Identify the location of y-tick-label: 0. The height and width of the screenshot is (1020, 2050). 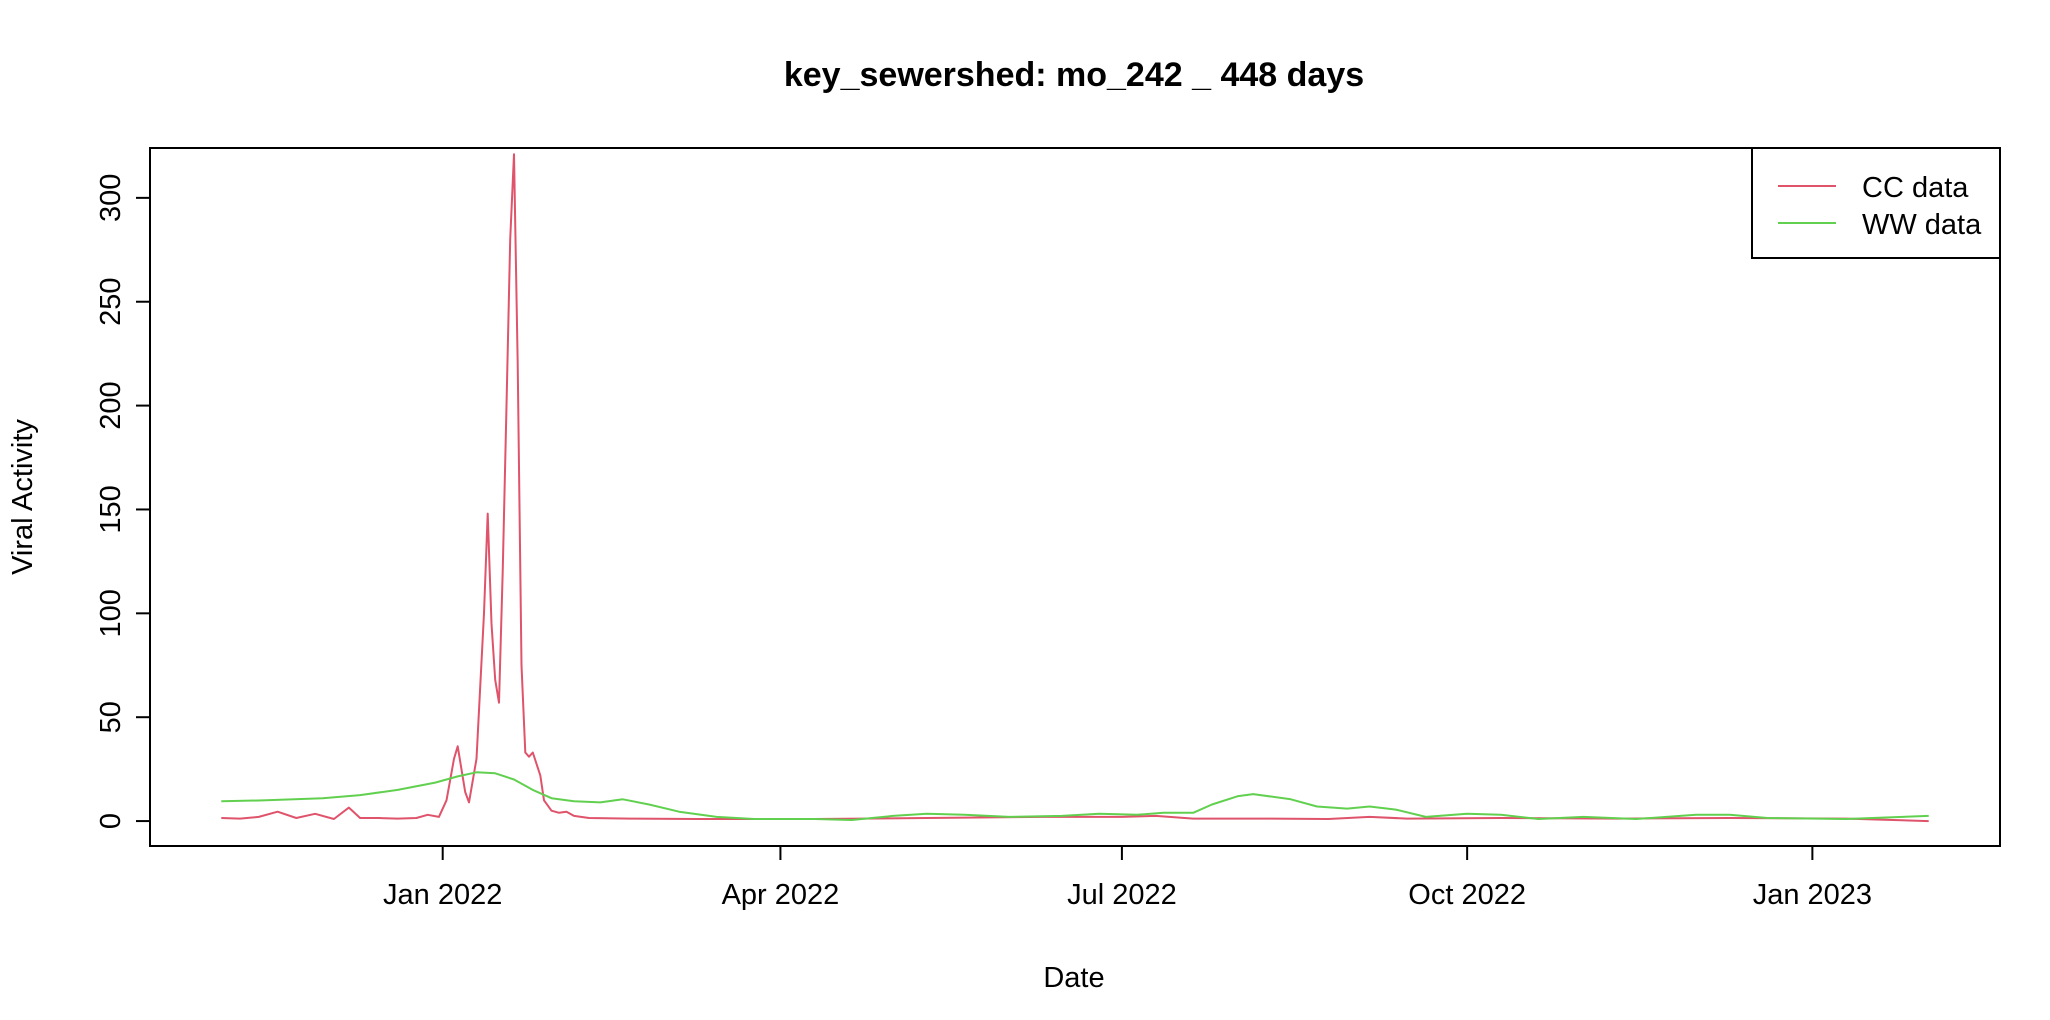
(111, 821).